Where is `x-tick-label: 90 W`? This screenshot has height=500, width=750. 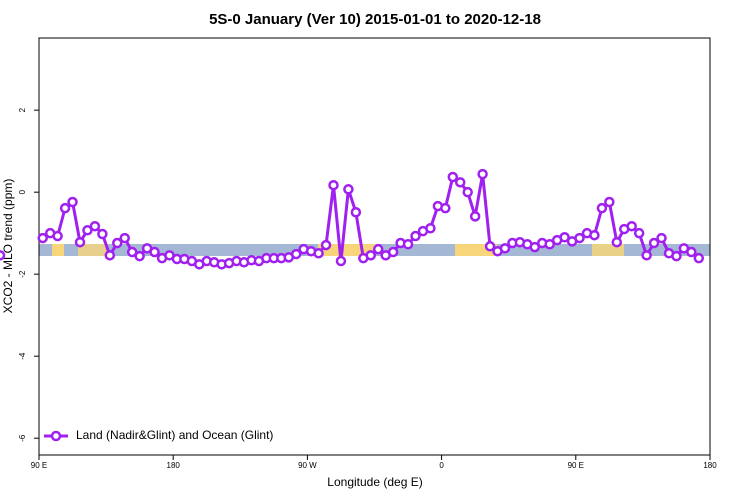 x-tick-label: 90 W is located at coordinates (307, 465).